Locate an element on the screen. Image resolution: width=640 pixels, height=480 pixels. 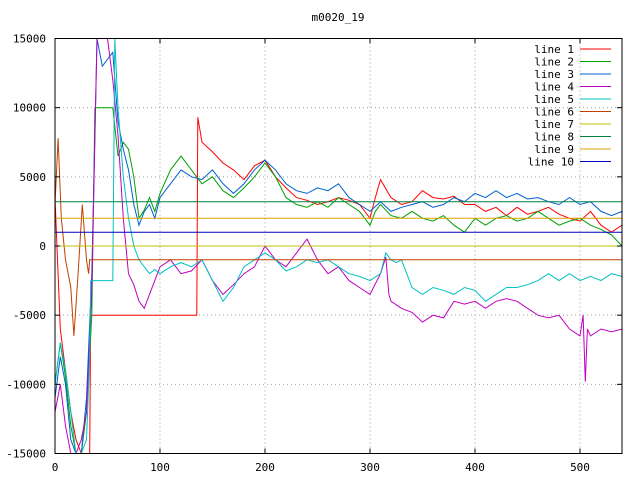
legend-label: line 8 is located at coordinates (554, 137).